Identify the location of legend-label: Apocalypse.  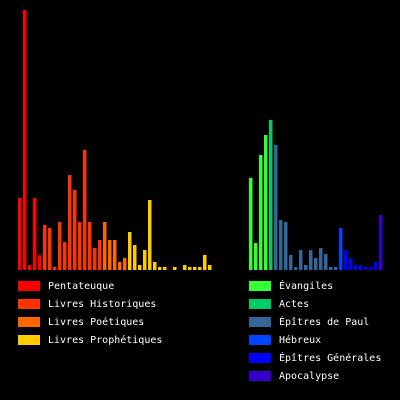
(309, 376).